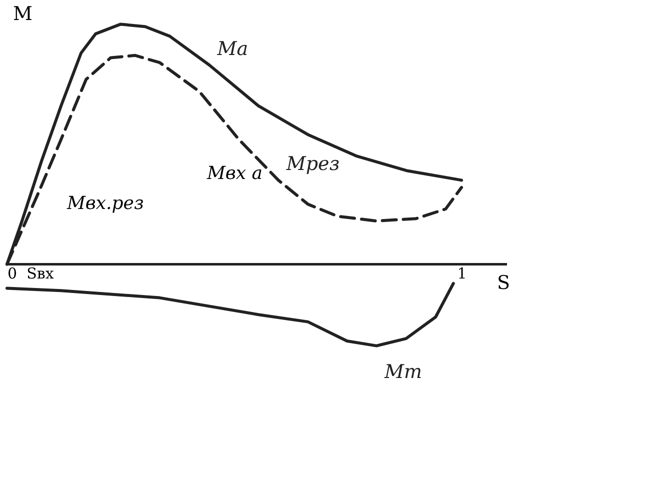 The width and height of the screenshot is (647, 492). Describe the element at coordinates (403, 371) in the screenshot. I see `series-label: Mт` at that location.